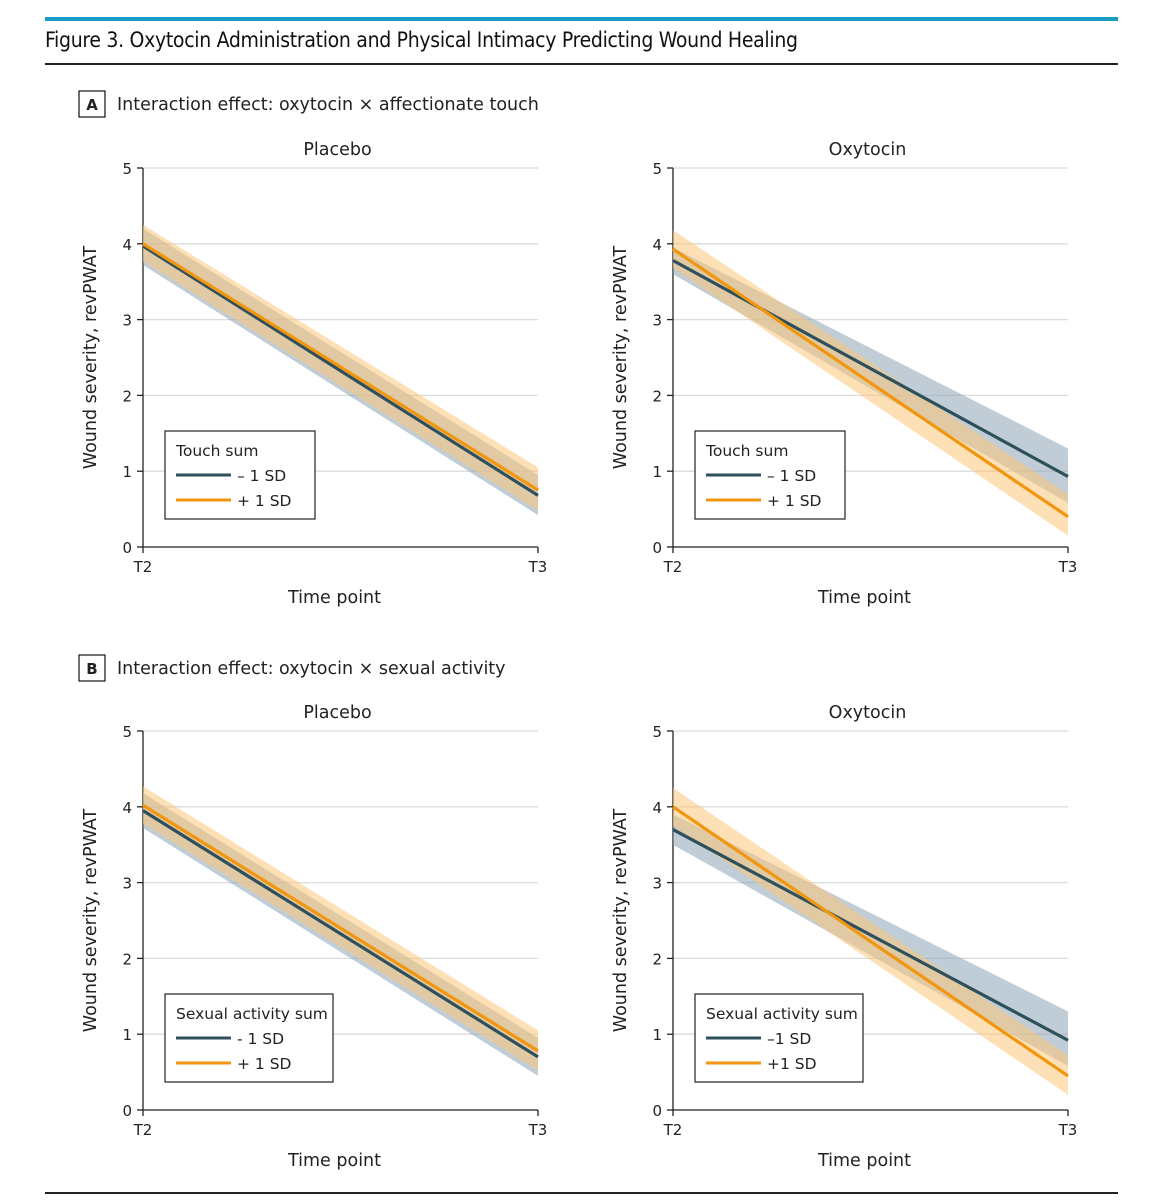 This screenshot has height=1200, width=1149. Describe the element at coordinates (789, 1039) in the screenshot. I see `legend-label: –1 SD` at that location.